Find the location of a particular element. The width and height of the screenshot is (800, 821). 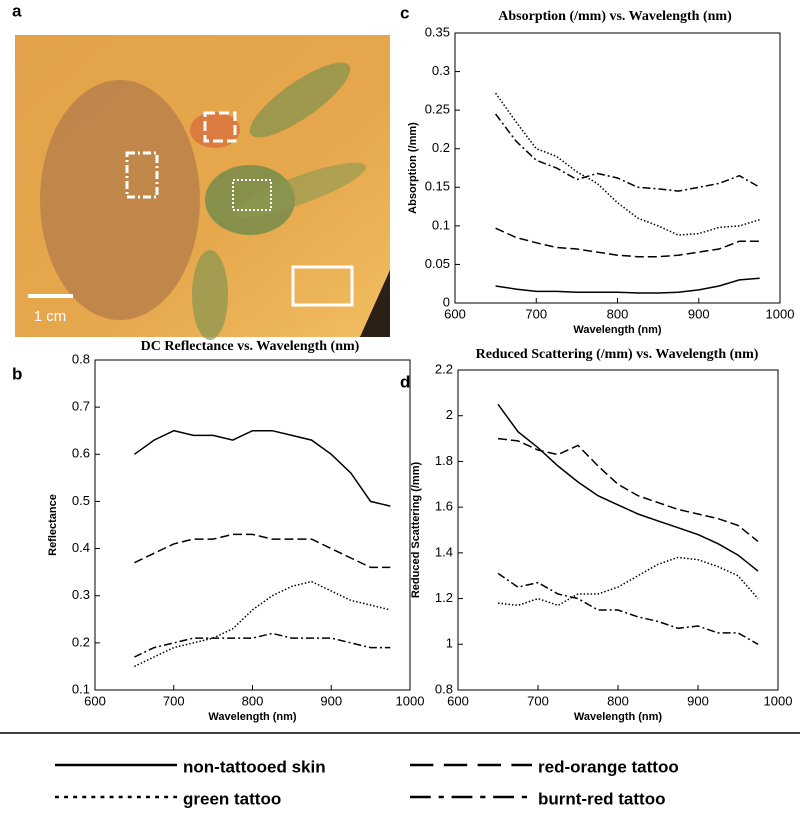

panel-label: a is located at coordinates (17, 10).